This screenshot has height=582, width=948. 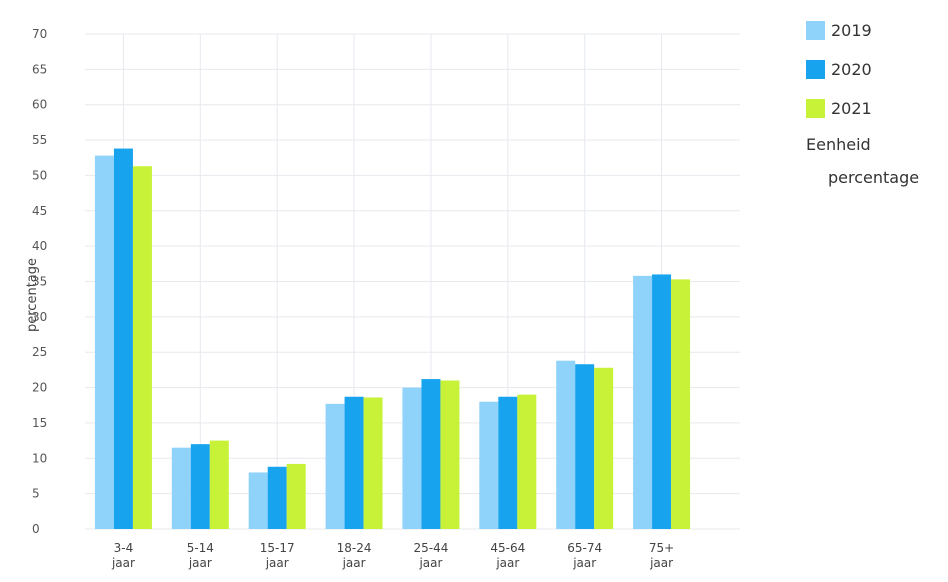 I want to click on x-tick-label: 75+, so click(x=661, y=548).